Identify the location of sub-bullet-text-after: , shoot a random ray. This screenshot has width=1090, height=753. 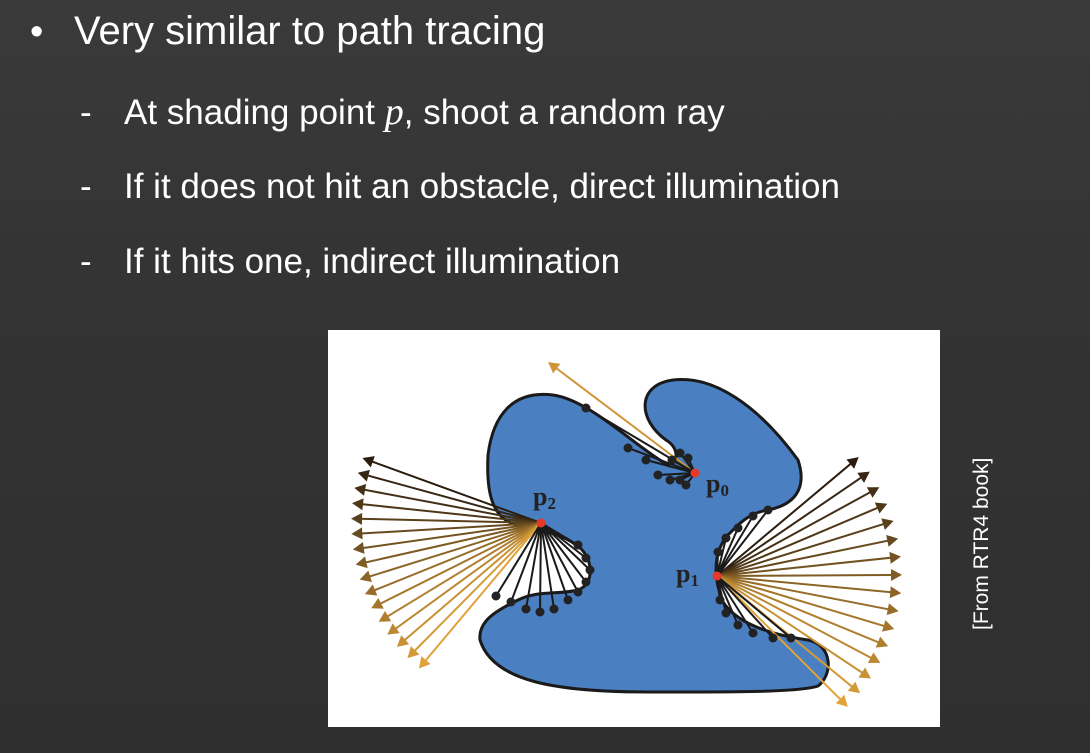
(564, 112).